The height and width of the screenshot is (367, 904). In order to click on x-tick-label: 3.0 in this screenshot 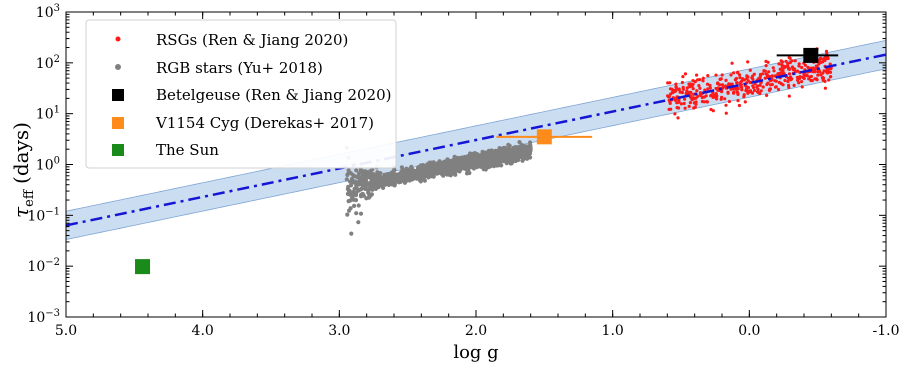, I will do `click(339, 331)`.